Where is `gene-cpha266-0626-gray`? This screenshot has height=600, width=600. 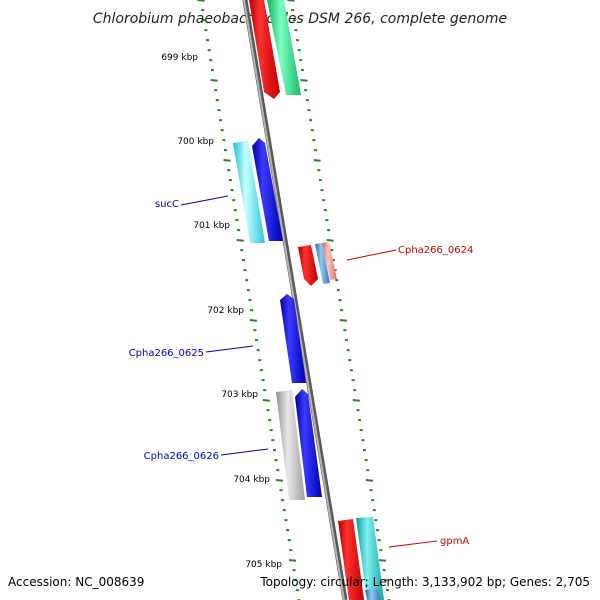
gene-cpha266-0626-gray is located at coordinates (290, 445).